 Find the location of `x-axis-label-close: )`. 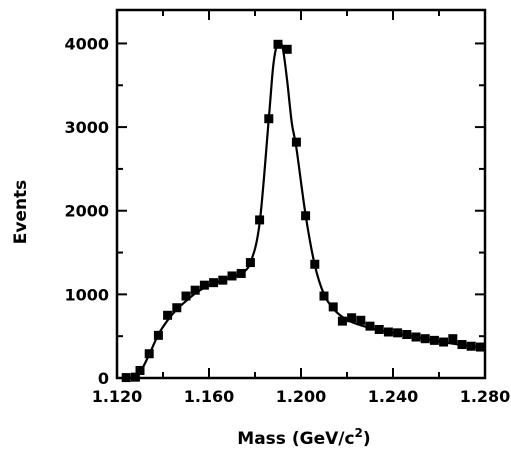

x-axis-label-close: ) is located at coordinates (367, 439).